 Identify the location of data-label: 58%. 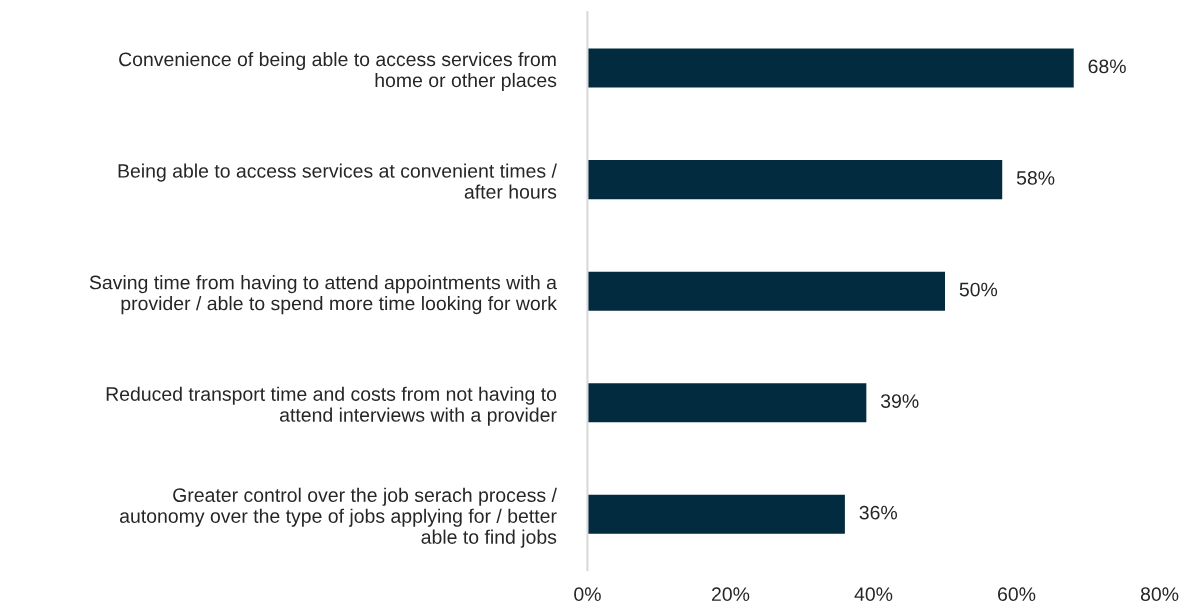
(1035, 178).